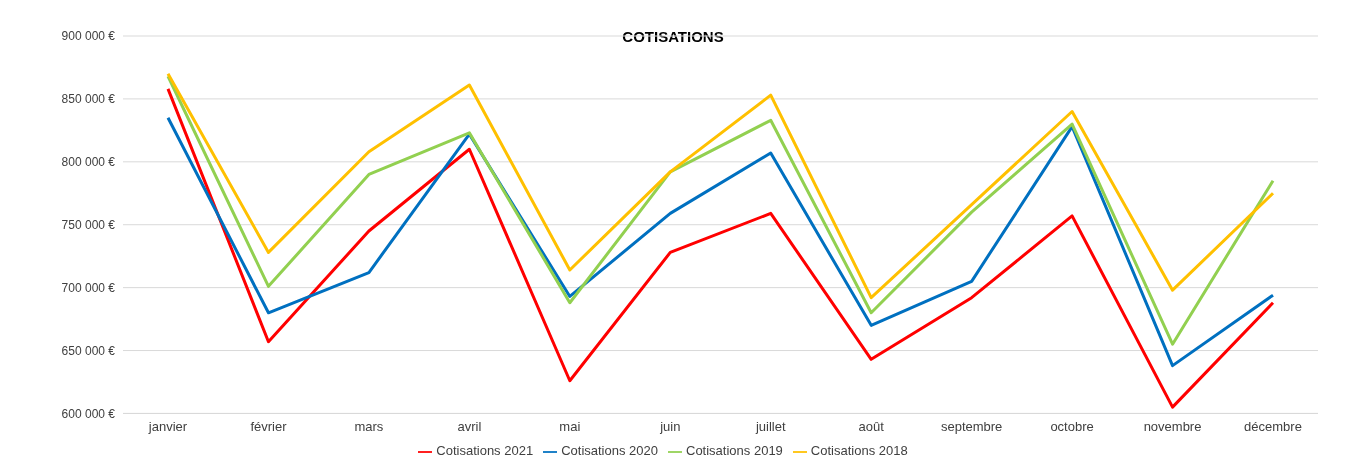 This screenshot has width=1348, height=472. Describe the element at coordinates (673, 36) in the screenshot. I see `chart-title: COTISATIONS` at that location.